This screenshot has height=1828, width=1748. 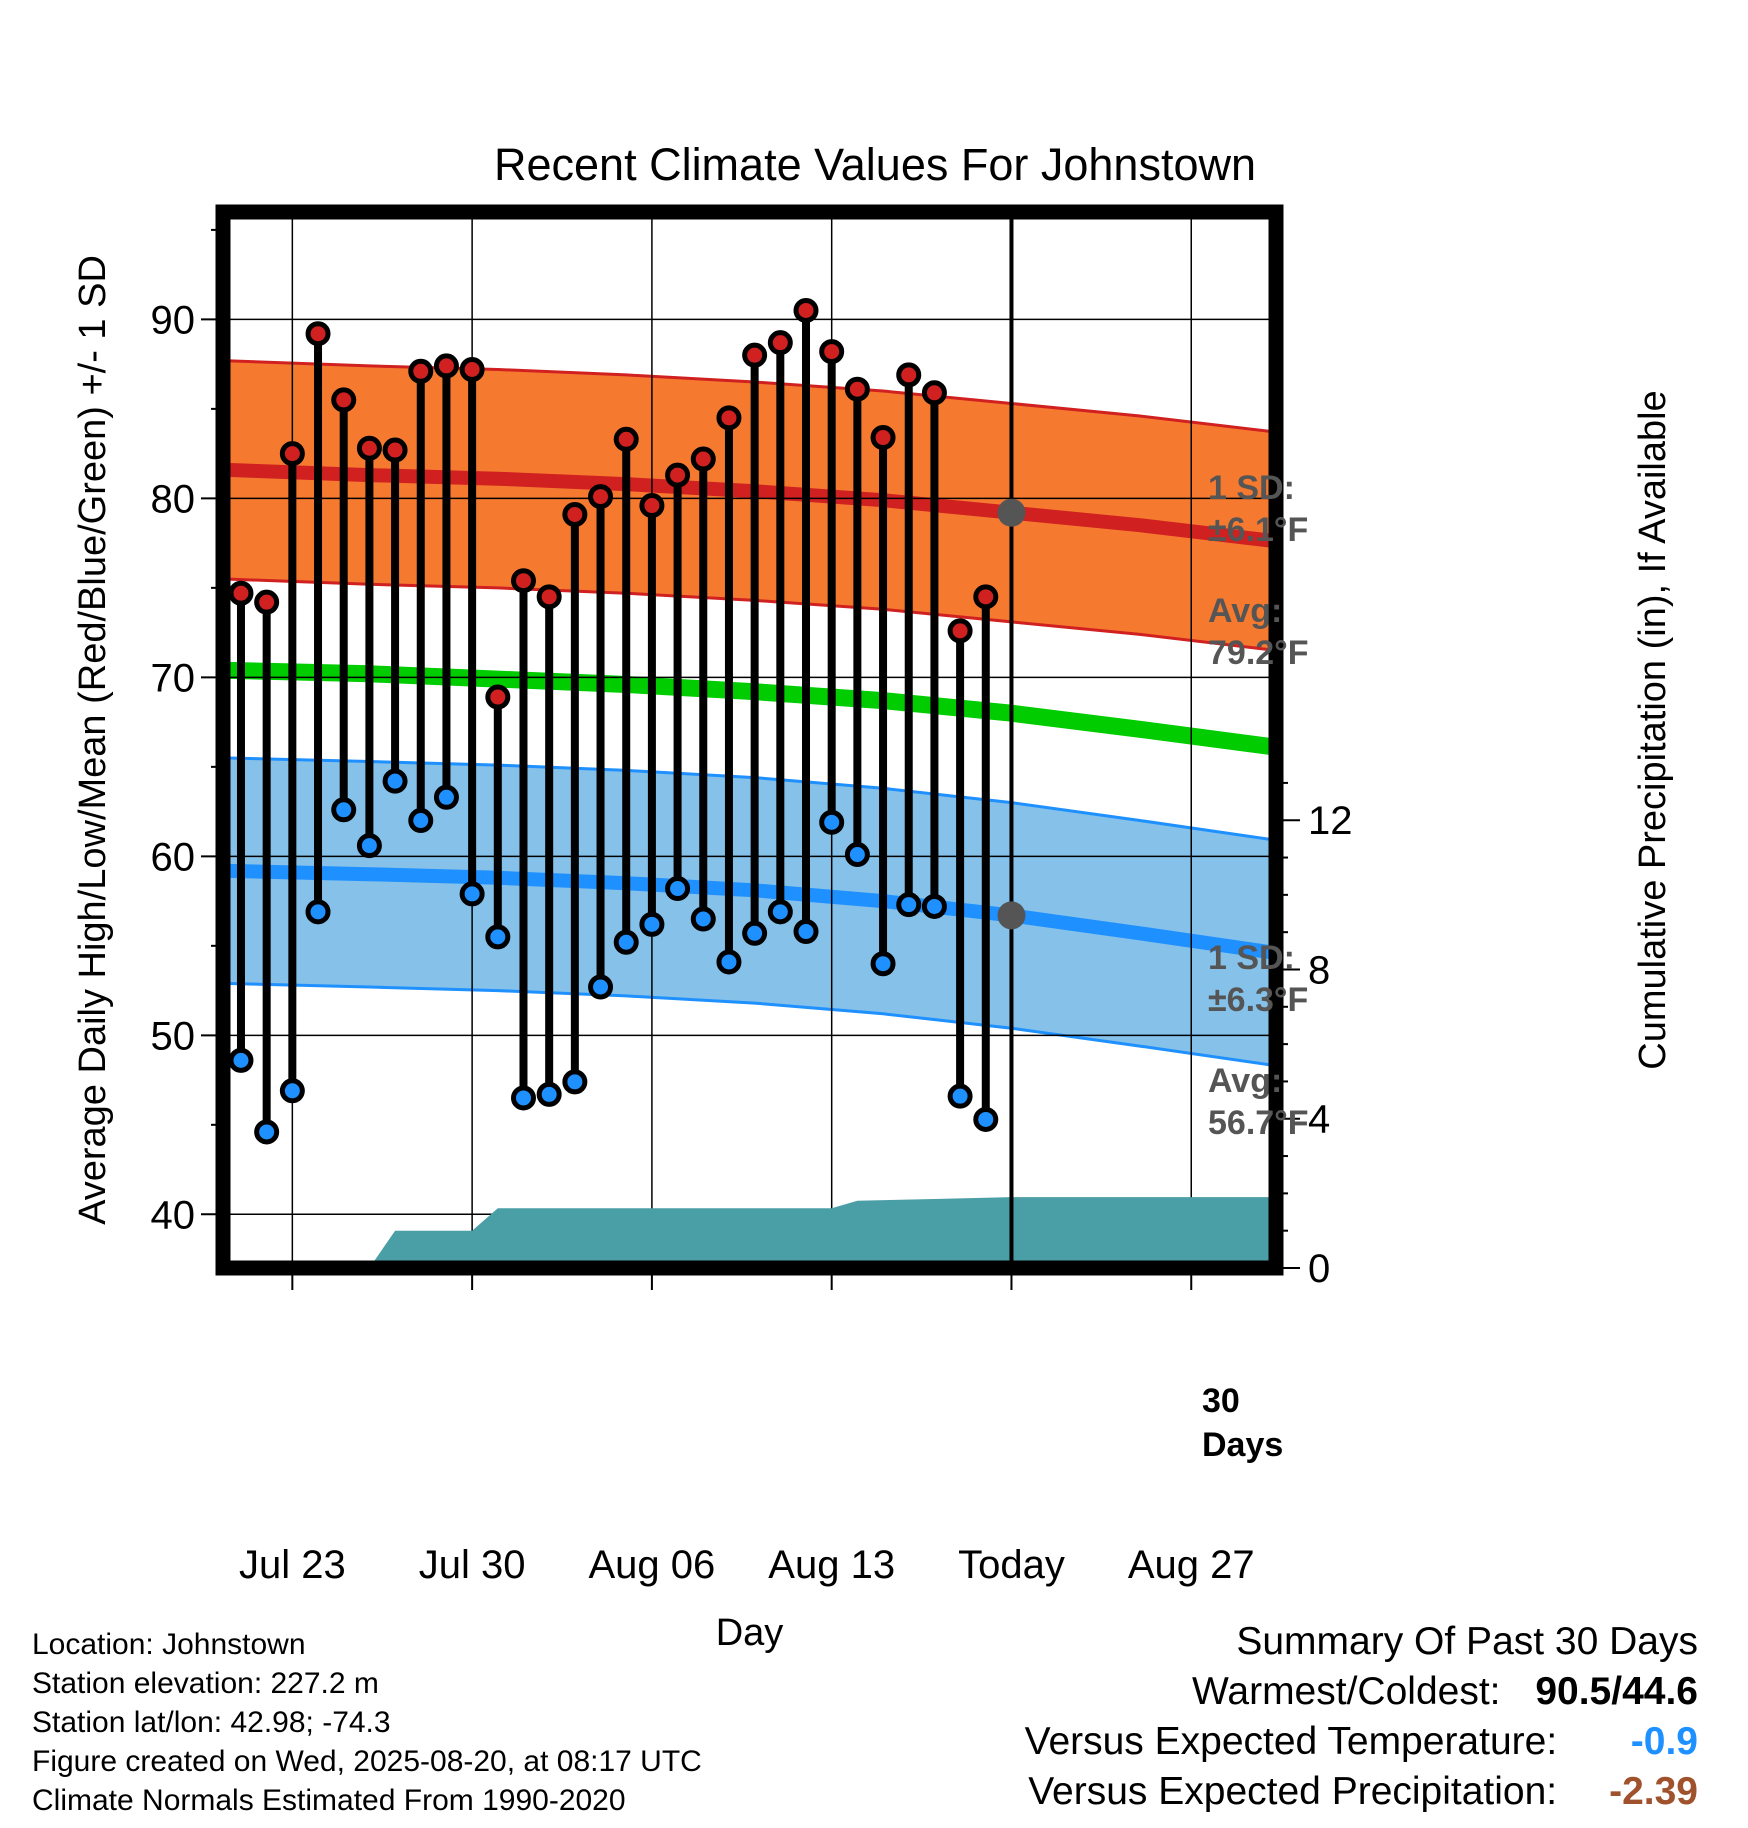 I want to click on precip-label: Versus Expected Precipitation:, so click(x=1293, y=1791).